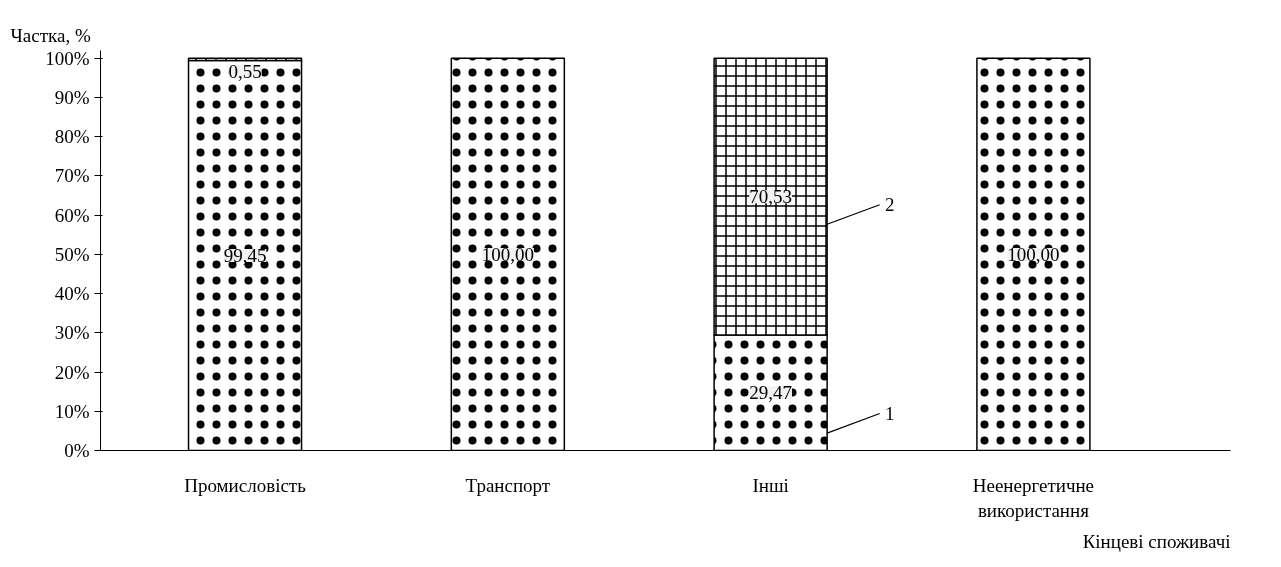 Image resolution: width=1281 pixels, height=567 pixels. Describe the element at coordinates (245, 485) in the screenshot. I see `x-tick-label: Промисловість` at that location.